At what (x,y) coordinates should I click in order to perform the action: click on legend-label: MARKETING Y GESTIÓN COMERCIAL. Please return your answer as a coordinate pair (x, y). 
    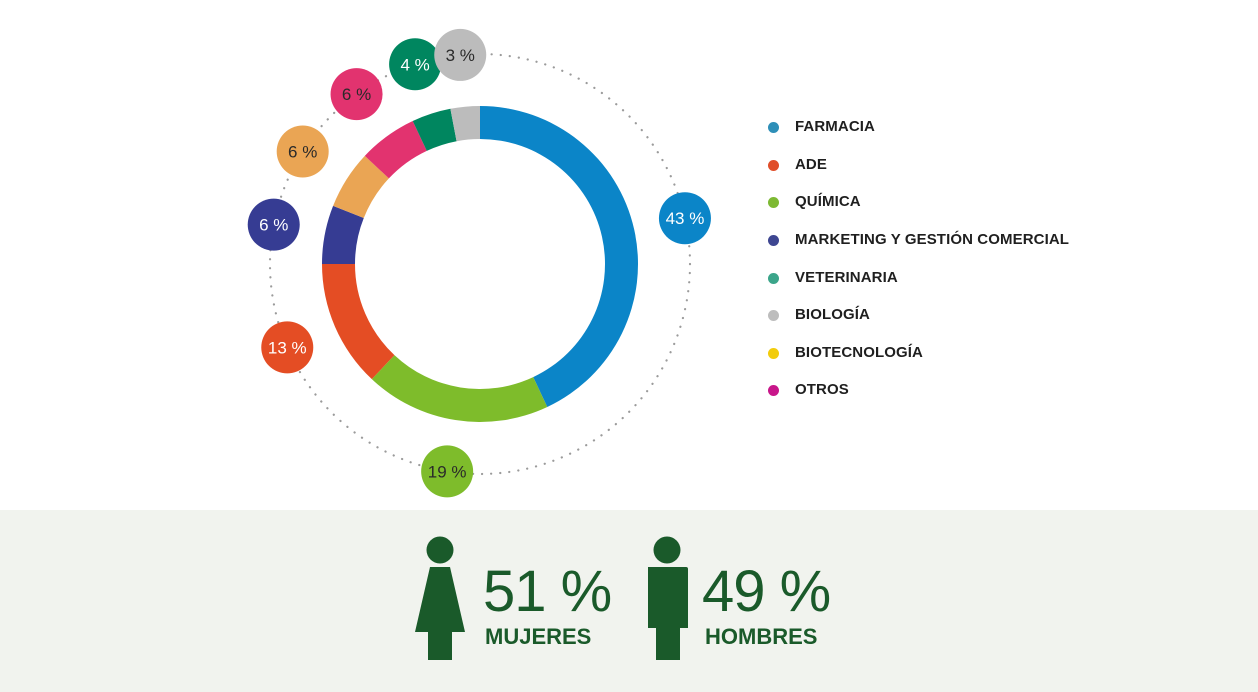
    Looking at the image, I should click on (932, 240).